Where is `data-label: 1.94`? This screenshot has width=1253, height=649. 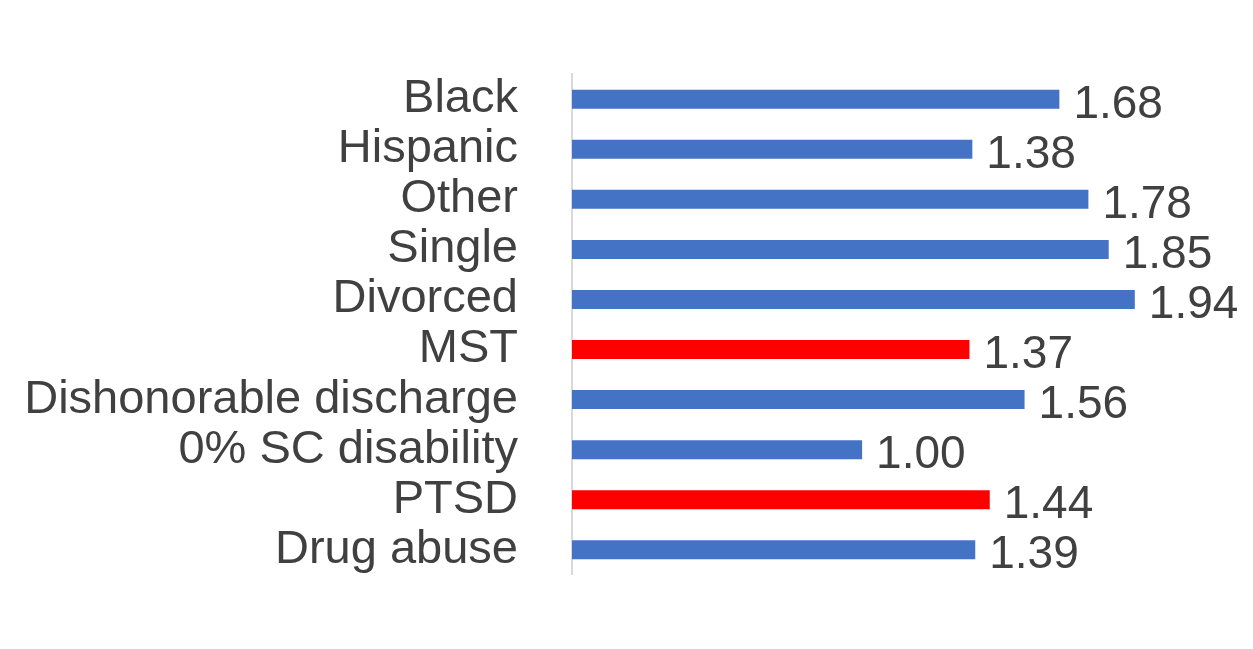 data-label: 1.94 is located at coordinates (1193, 302).